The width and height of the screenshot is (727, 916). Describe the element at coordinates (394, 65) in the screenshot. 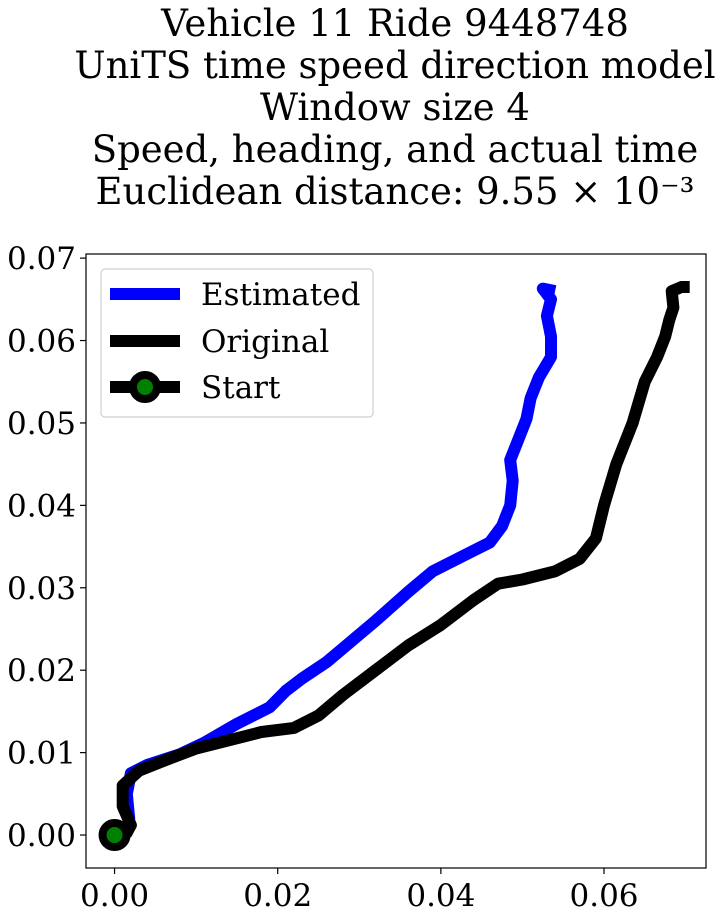

I see `title-line-2: UniTS time speed direction model` at that location.